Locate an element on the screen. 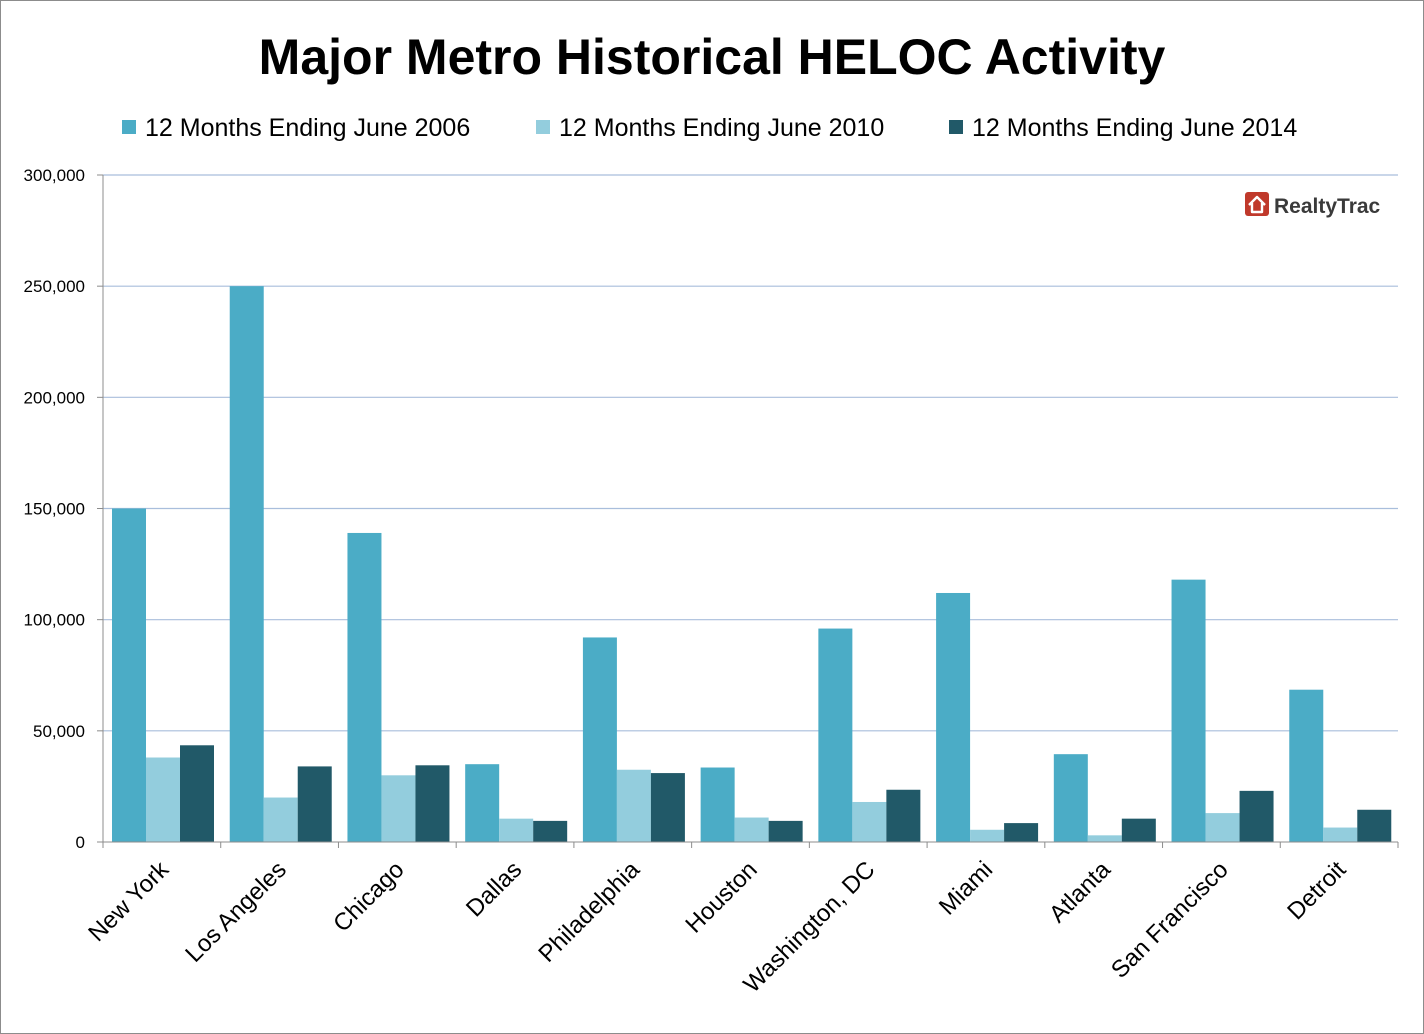 This screenshot has width=1424, height=1034. x-tick-label: Detroit is located at coordinates (1316, 890).